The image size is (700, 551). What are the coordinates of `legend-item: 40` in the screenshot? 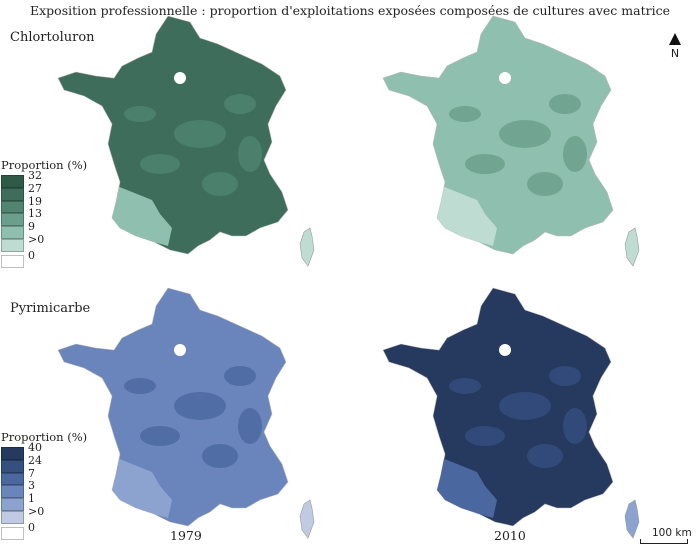 It's located at (44, 450).